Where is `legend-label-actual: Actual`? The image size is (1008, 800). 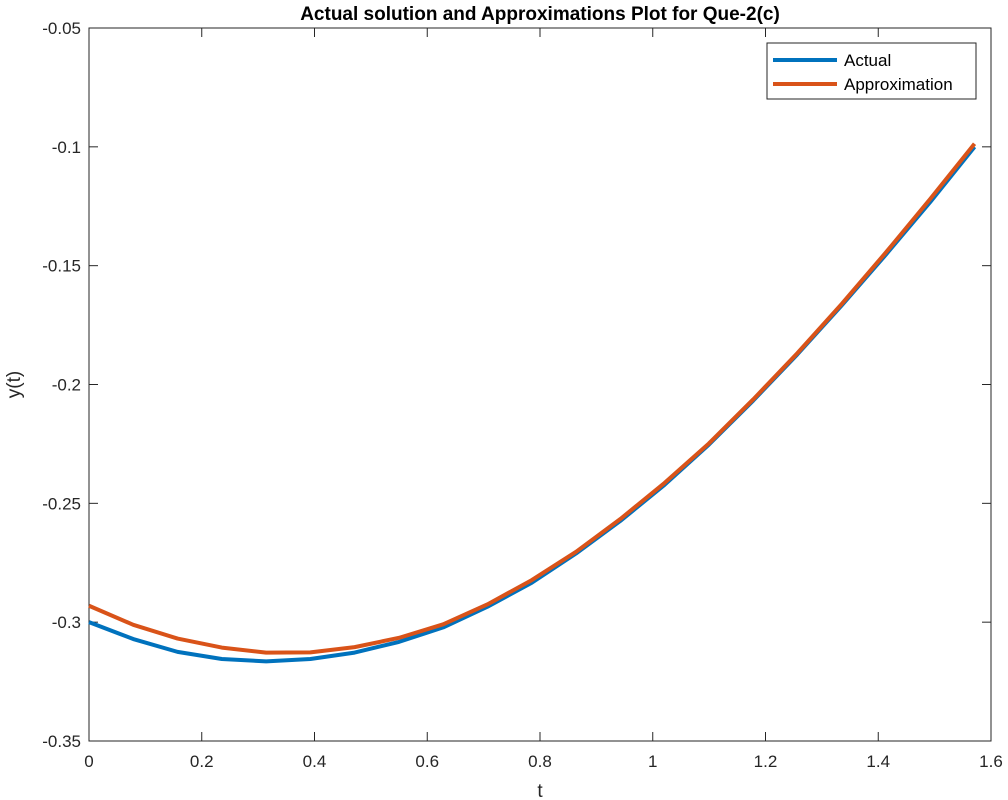 legend-label-actual: Actual is located at coordinates (867, 60).